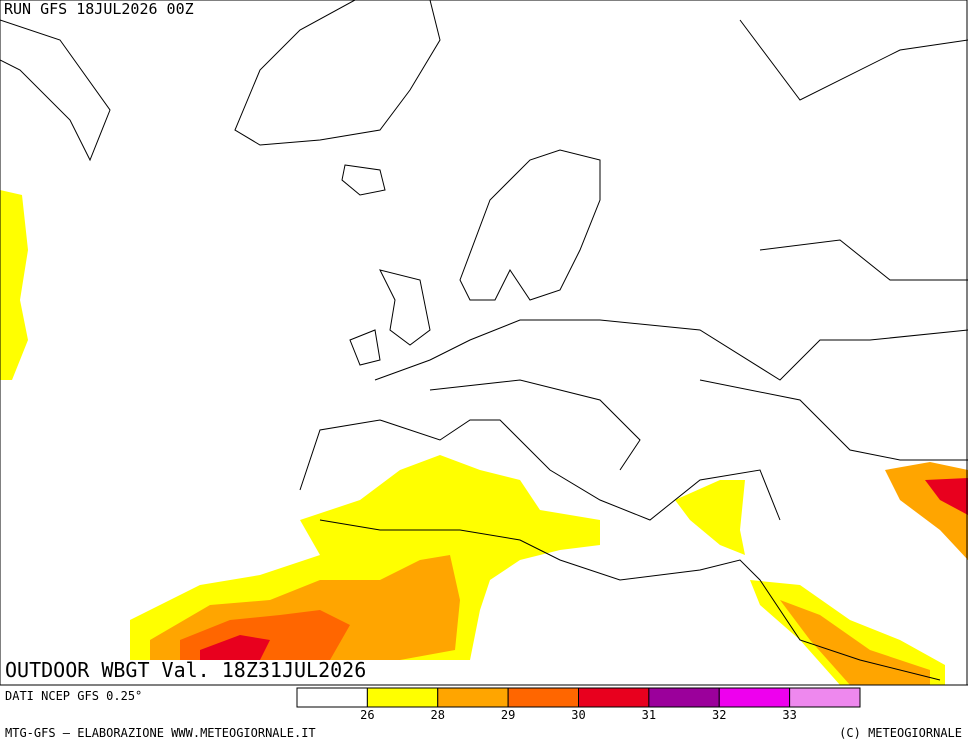 This screenshot has height=745, width=968. Describe the element at coordinates (649, 715) in the screenshot. I see `legend-tick-label: 31` at that location.